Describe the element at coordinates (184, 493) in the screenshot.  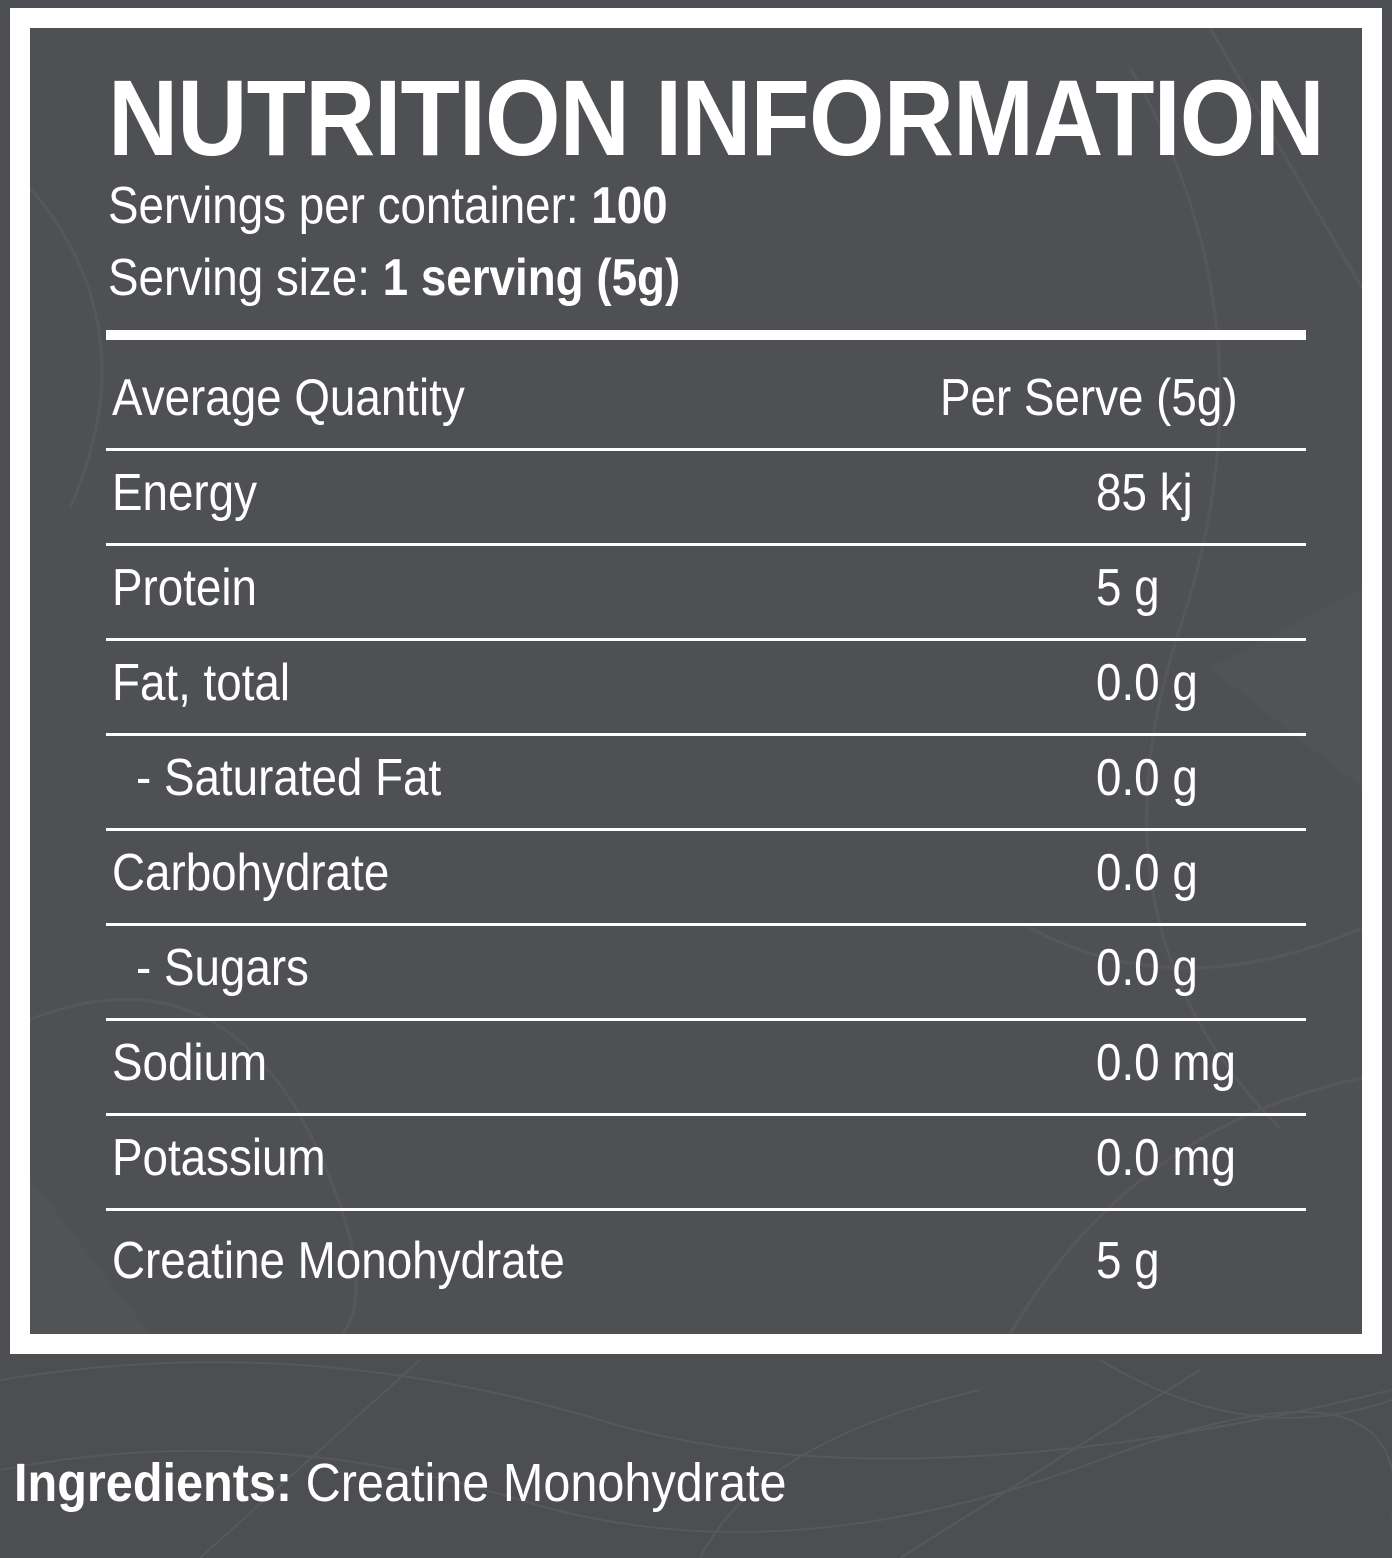
I see `row-label: Energy` at that location.